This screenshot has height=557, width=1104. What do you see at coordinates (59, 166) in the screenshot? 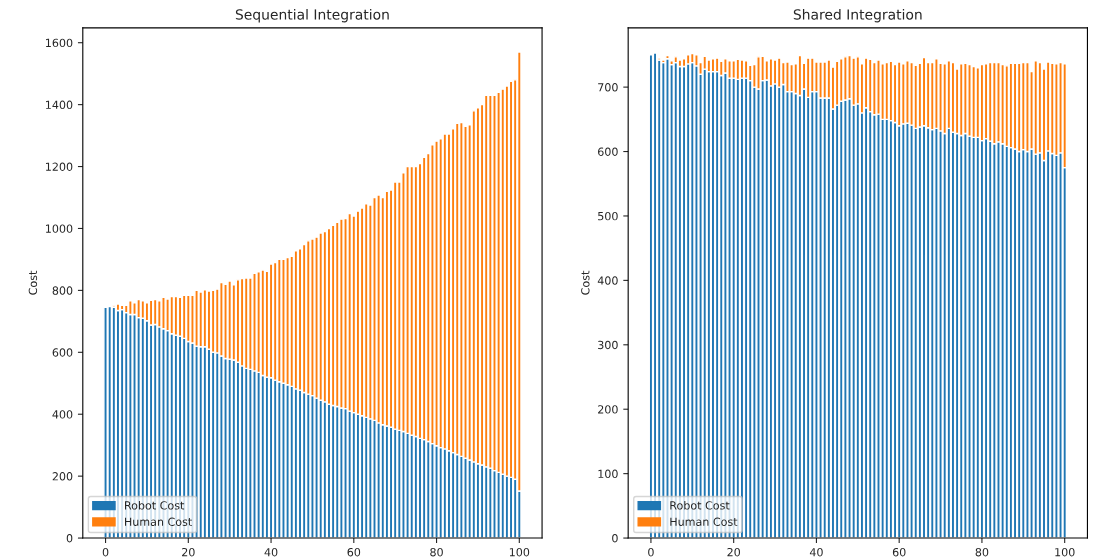
I see `y-tick-label: 1200` at bounding box center [59, 166].